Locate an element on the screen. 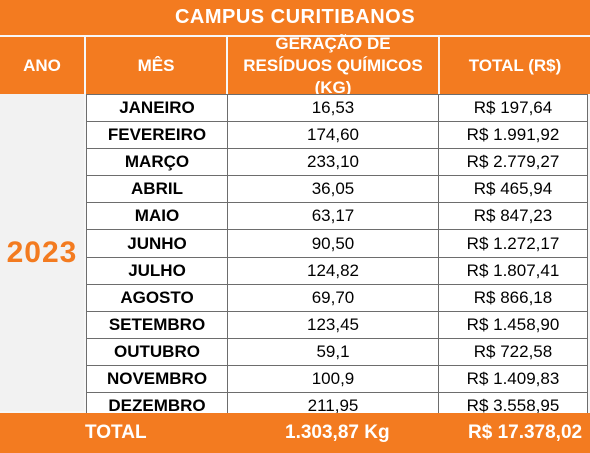 The height and width of the screenshot is (453, 590). geracao-cell: 69,70 is located at coordinates (333, 297).